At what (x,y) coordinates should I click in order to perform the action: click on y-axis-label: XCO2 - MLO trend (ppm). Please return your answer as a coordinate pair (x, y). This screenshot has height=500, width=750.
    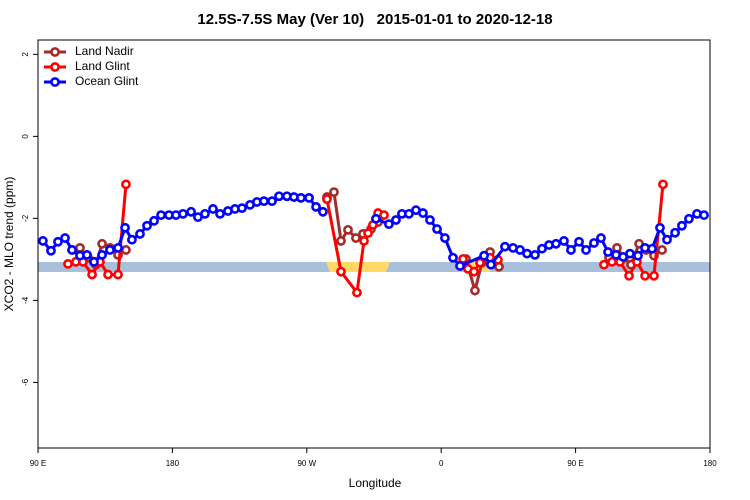
    Looking at the image, I should click on (9, 244).